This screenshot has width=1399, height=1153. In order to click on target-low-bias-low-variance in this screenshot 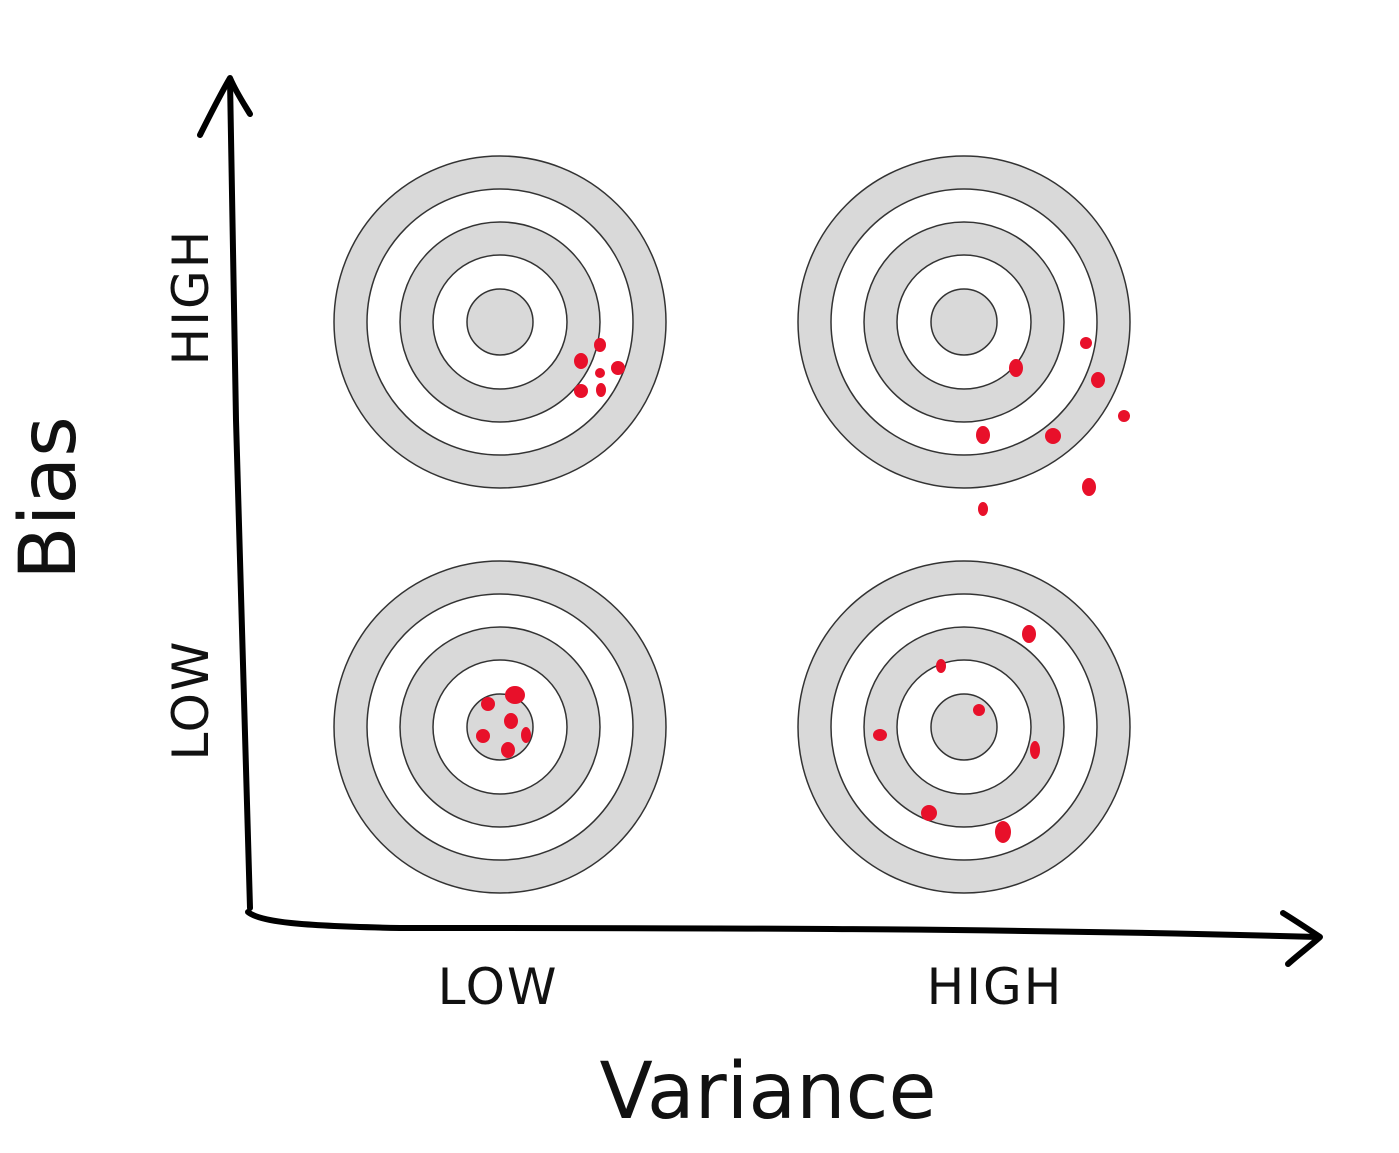, I will do `click(500, 727)`.